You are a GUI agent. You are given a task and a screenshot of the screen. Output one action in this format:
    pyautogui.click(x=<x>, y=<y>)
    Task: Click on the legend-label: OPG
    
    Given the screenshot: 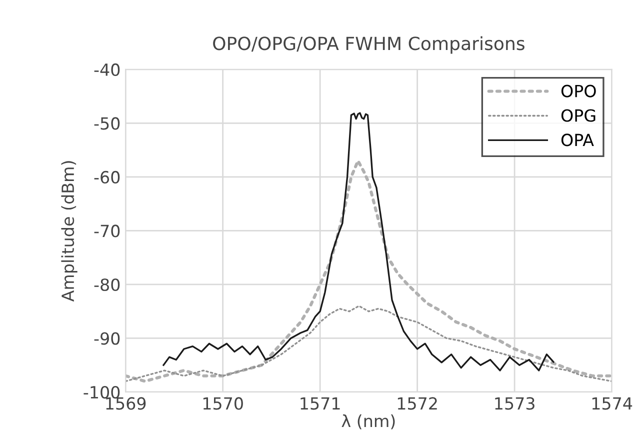 What is the action you would take?
    pyautogui.click(x=578, y=115)
    